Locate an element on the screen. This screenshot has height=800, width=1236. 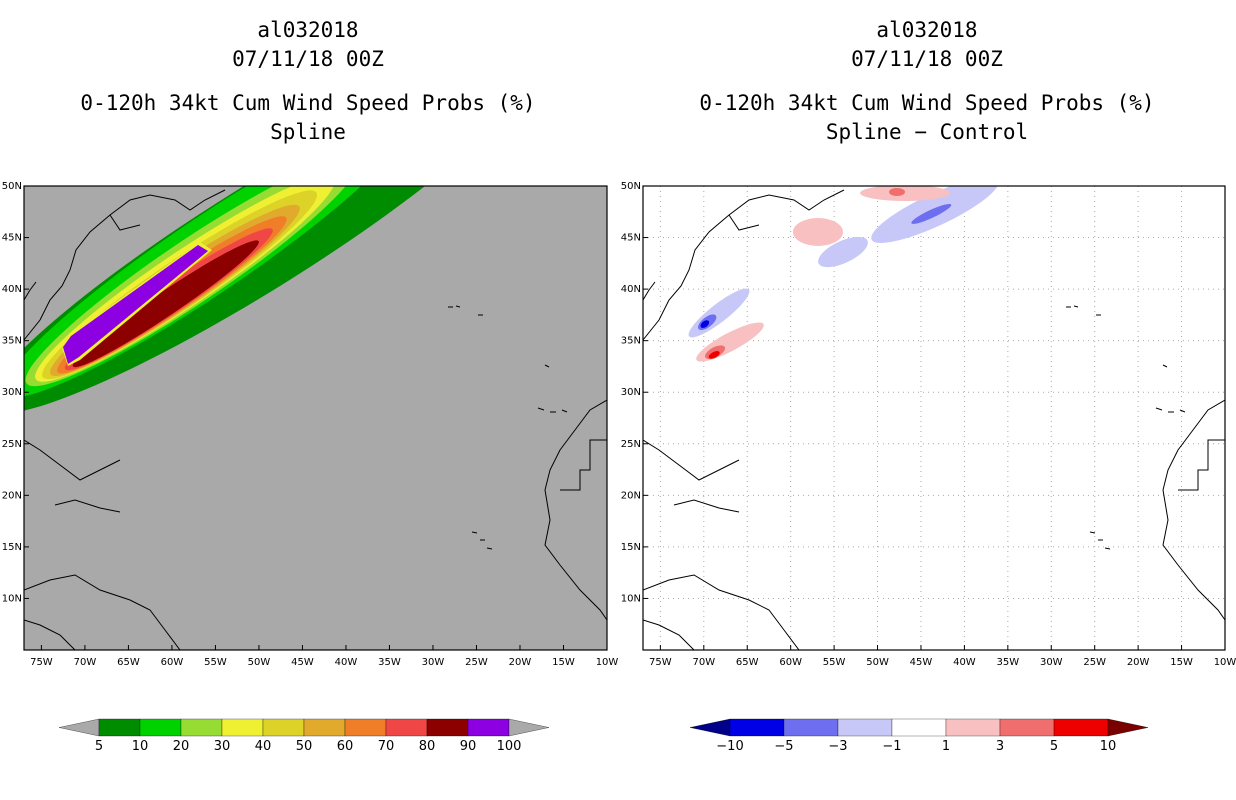
left-lon-label: 10W is located at coordinates (607, 662).